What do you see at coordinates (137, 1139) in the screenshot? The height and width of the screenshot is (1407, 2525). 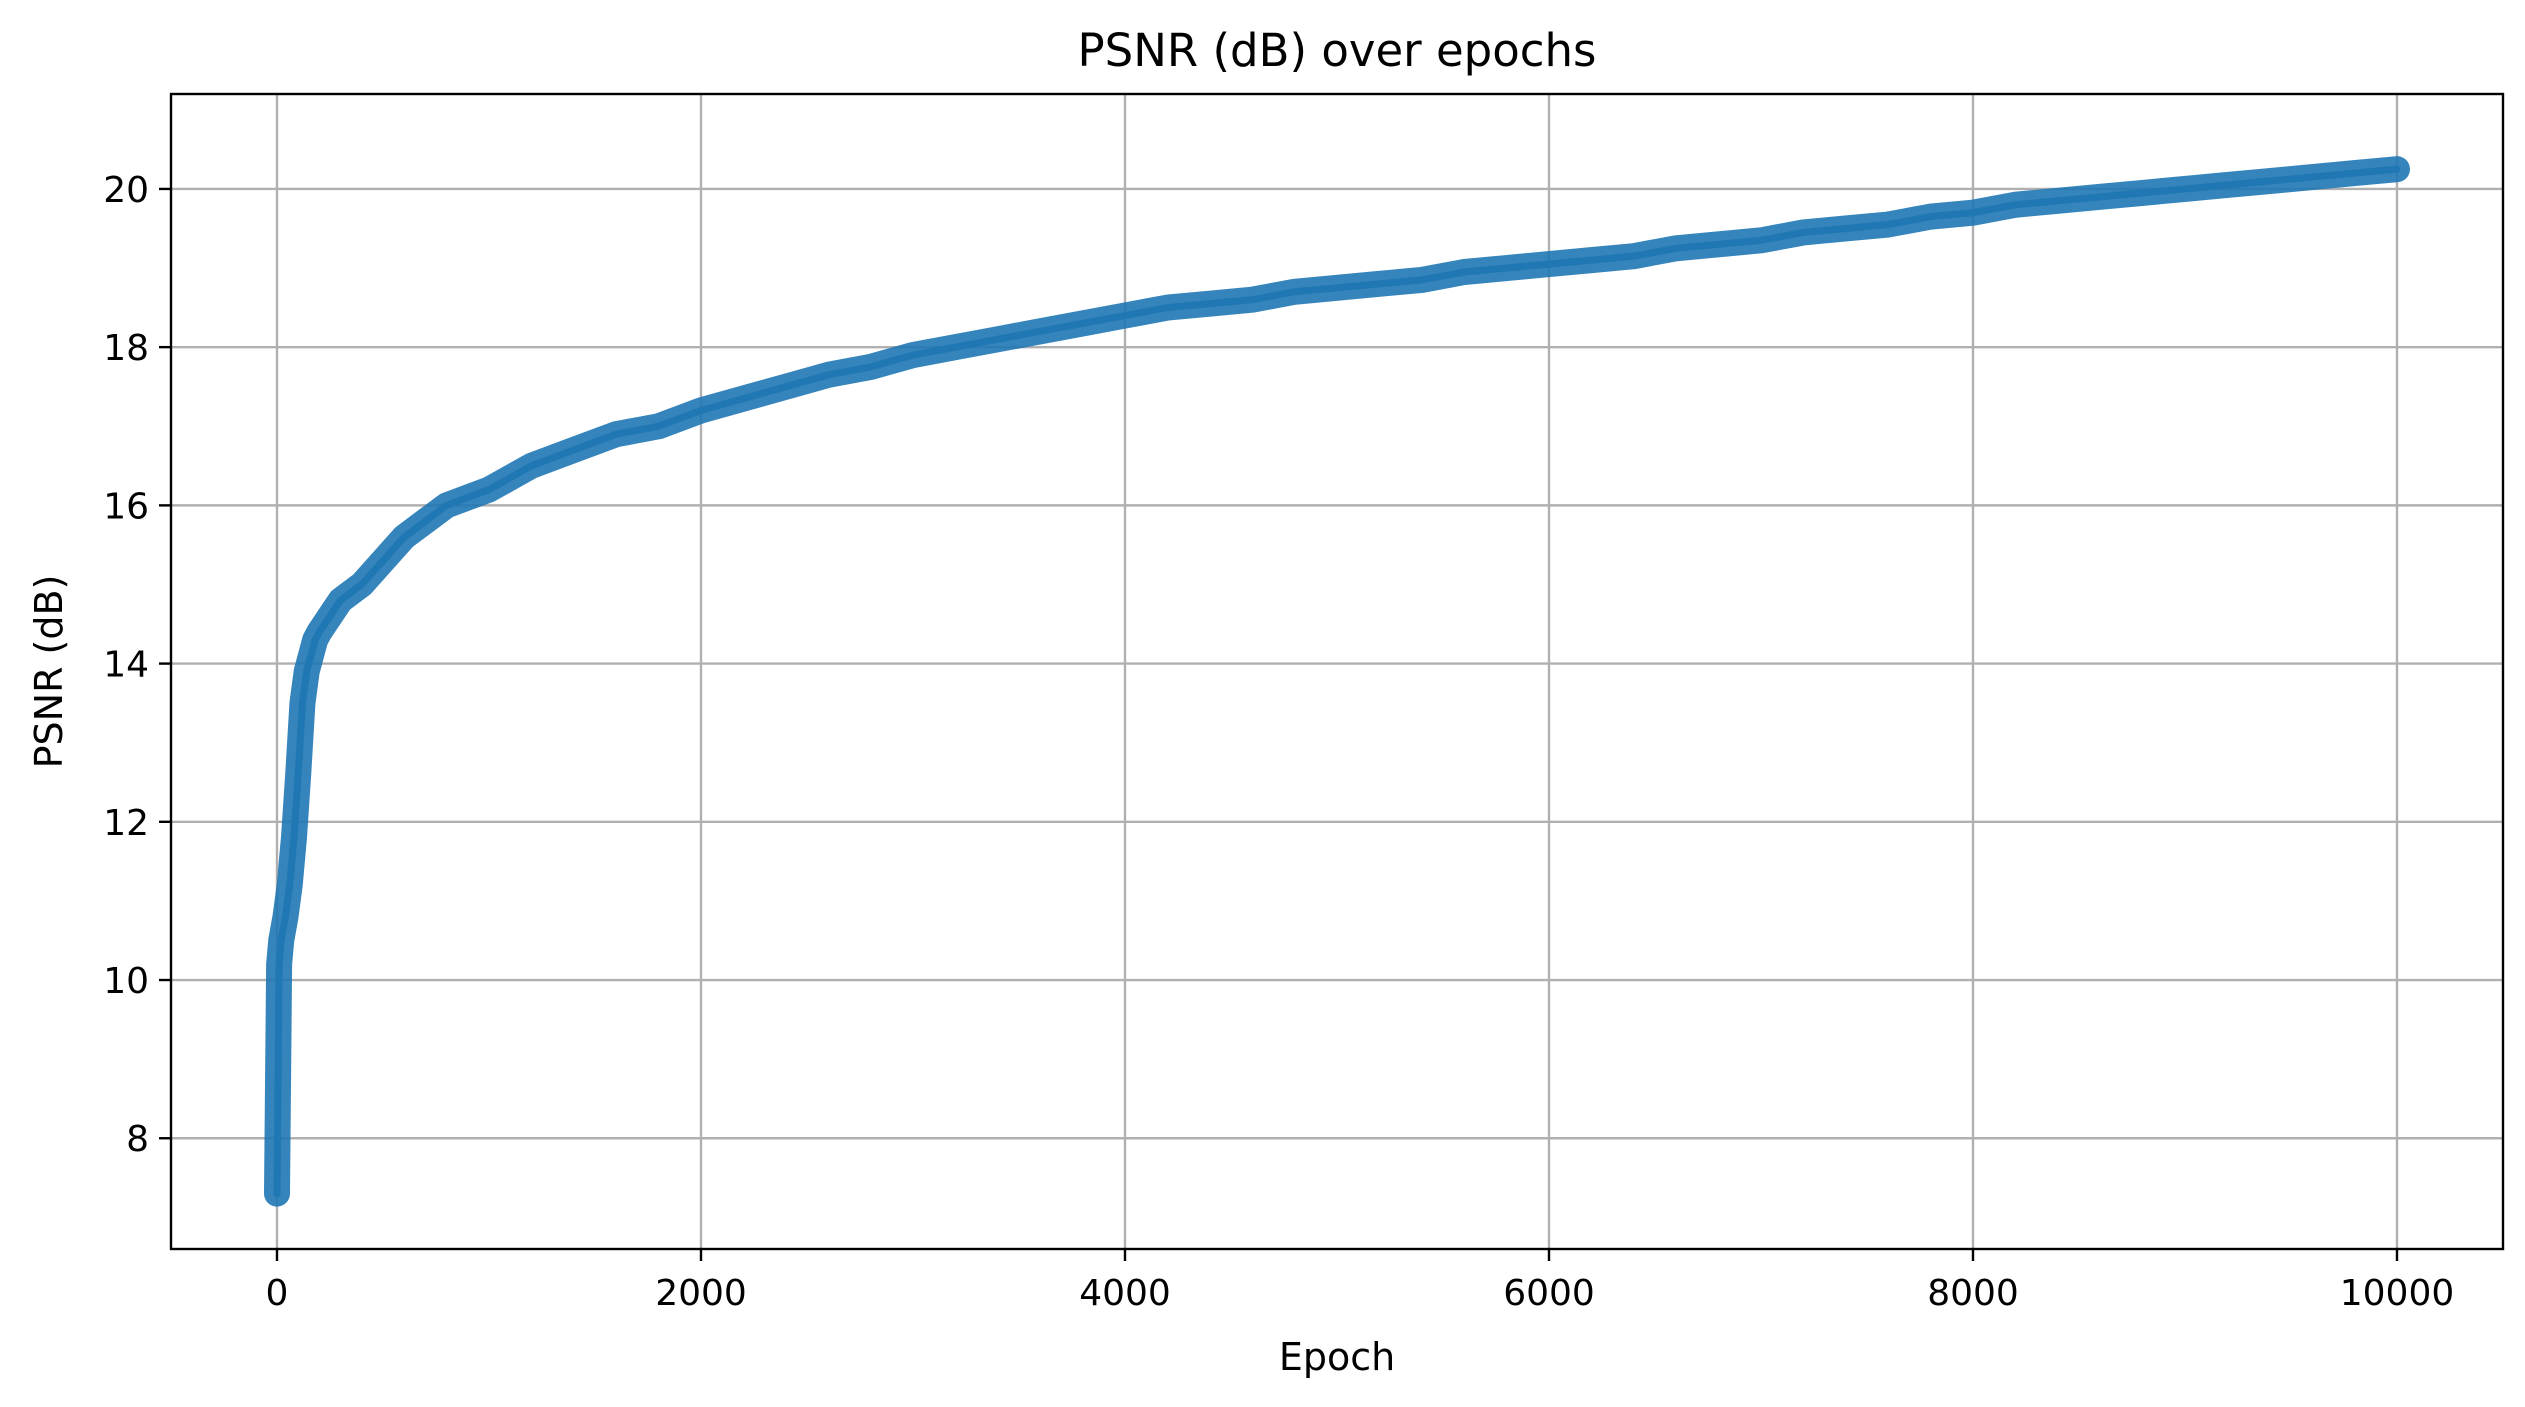 I see `y-tick-label: 8` at bounding box center [137, 1139].